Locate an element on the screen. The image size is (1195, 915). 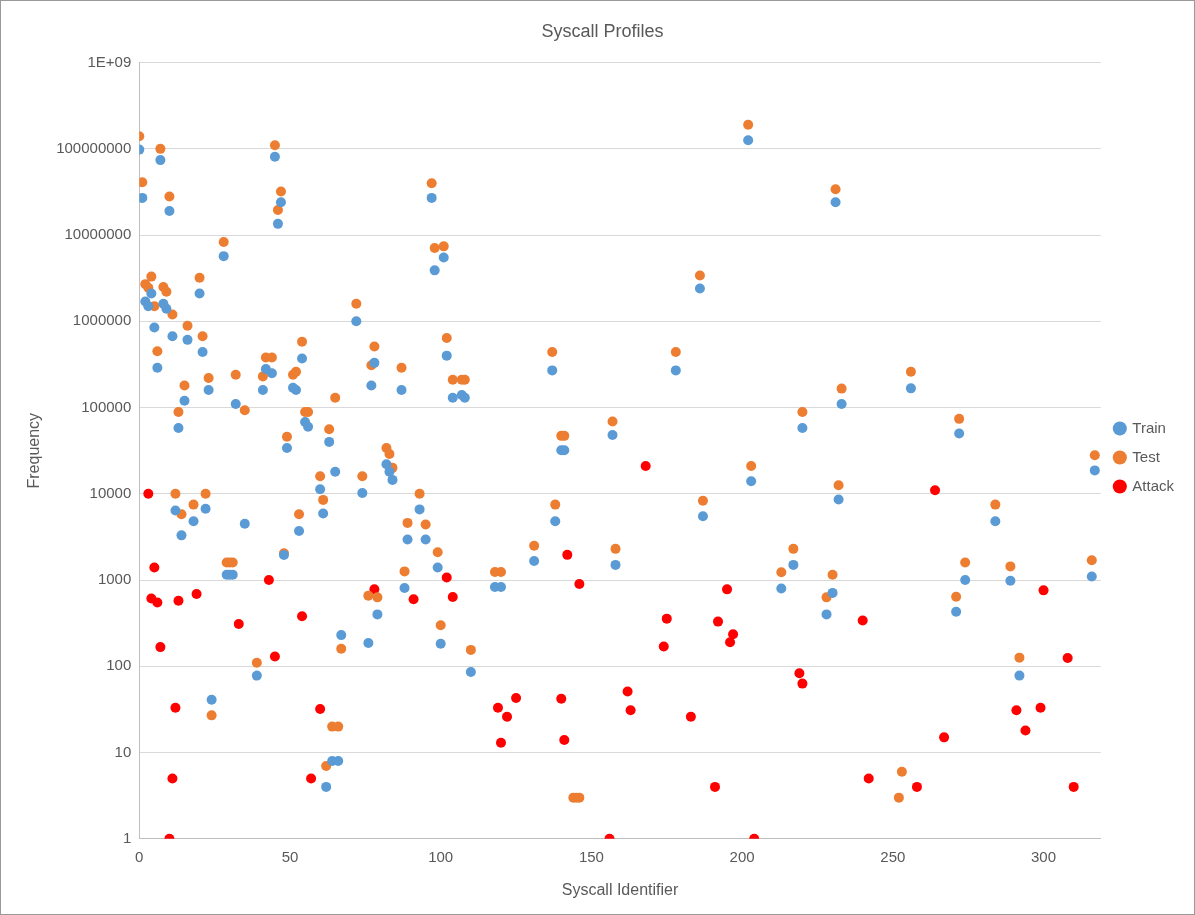
x-tick-label: 50 is located at coordinates (290, 856).